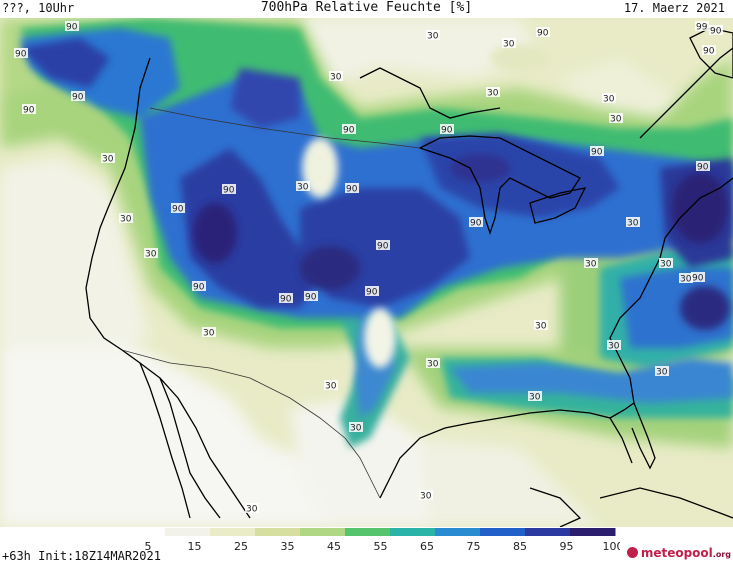 This screenshot has width=733, height=566. What do you see at coordinates (558, 205) in the screenshot?
I see `lake-erie` at bounding box center [558, 205].